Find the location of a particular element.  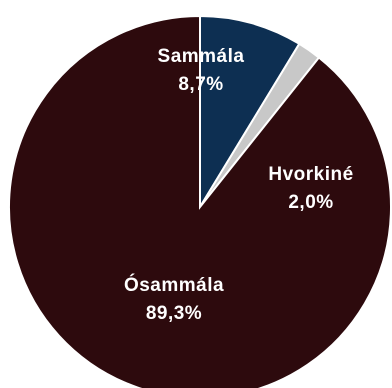

slice-label-3: Ósammála is located at coordinates (174, 285).